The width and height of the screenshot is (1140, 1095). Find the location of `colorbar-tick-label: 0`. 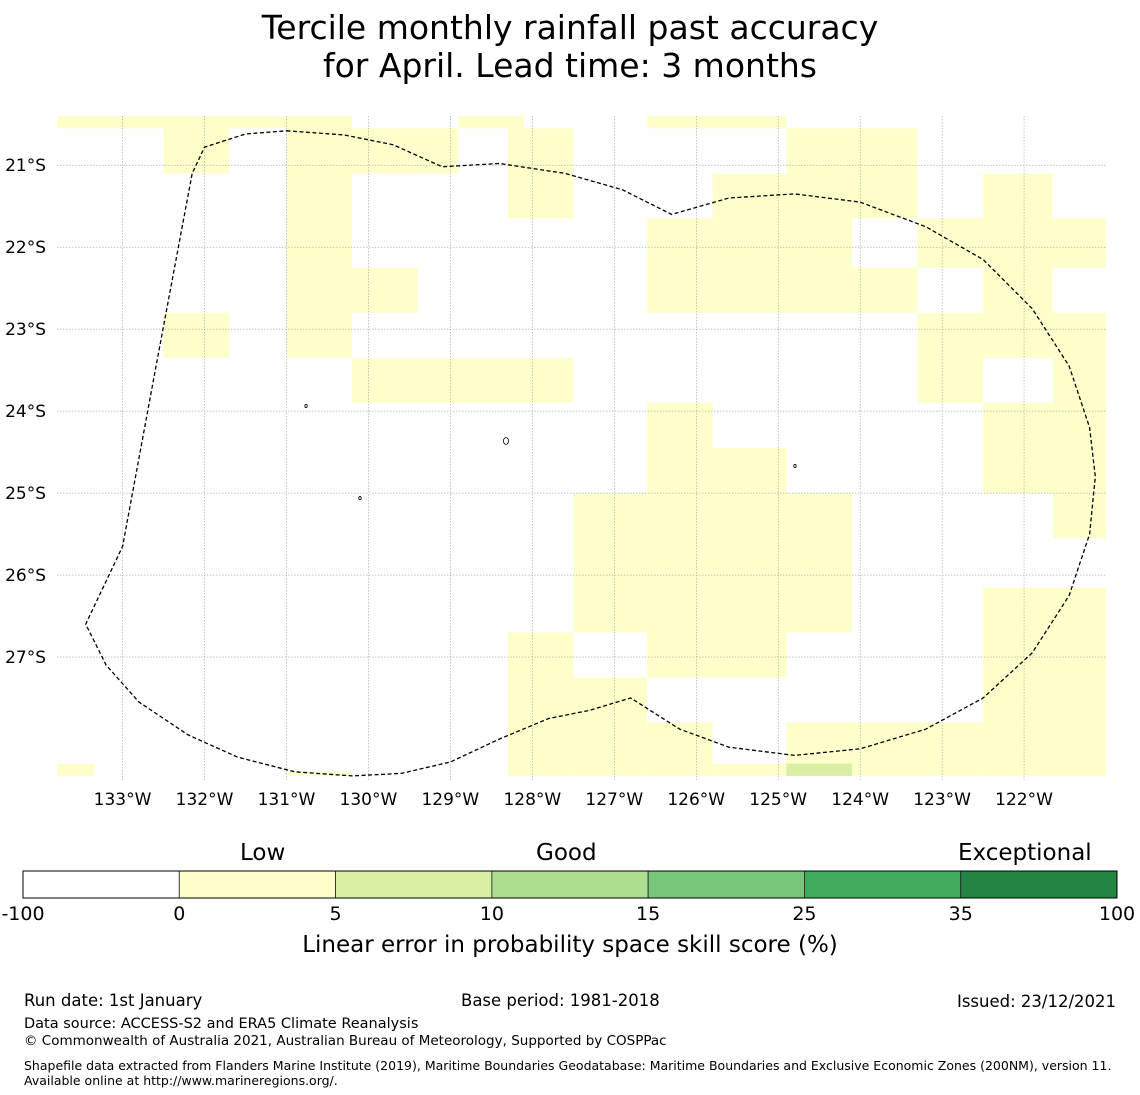

colorbar-tick-label: 0 is located at coordinates (179, 914).